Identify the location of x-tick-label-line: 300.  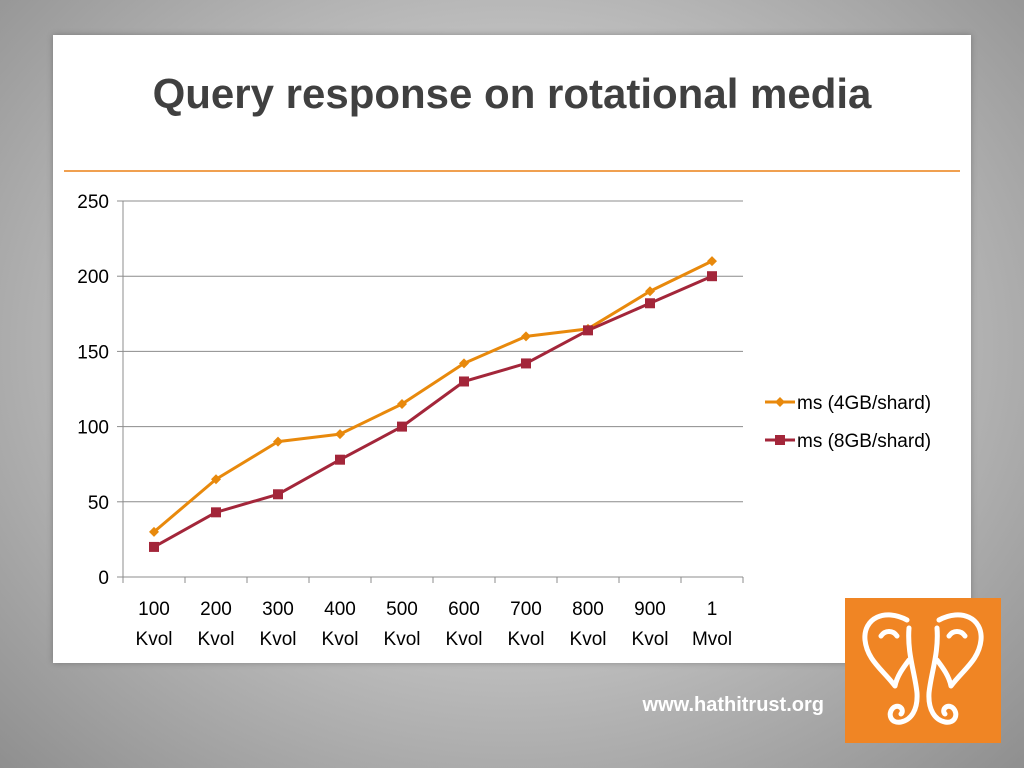
(278, 609).